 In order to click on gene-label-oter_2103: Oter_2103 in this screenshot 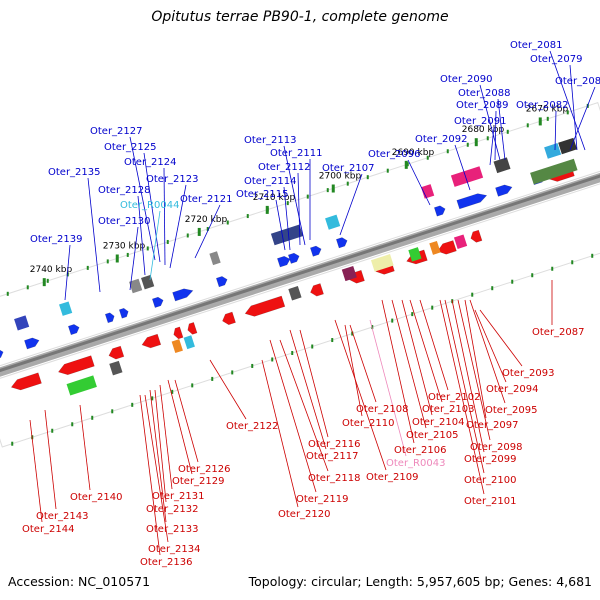, I will do `click(448, 409)`.